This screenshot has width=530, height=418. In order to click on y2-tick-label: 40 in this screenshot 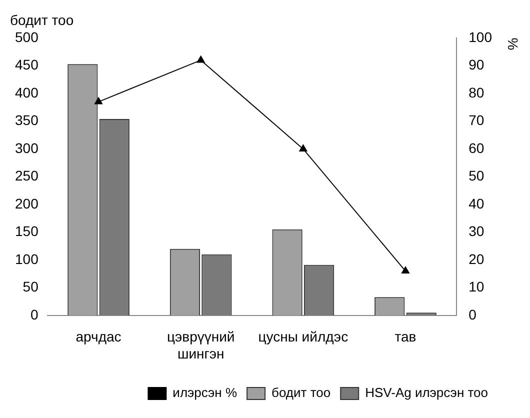, I will do `click(476, 203)`.